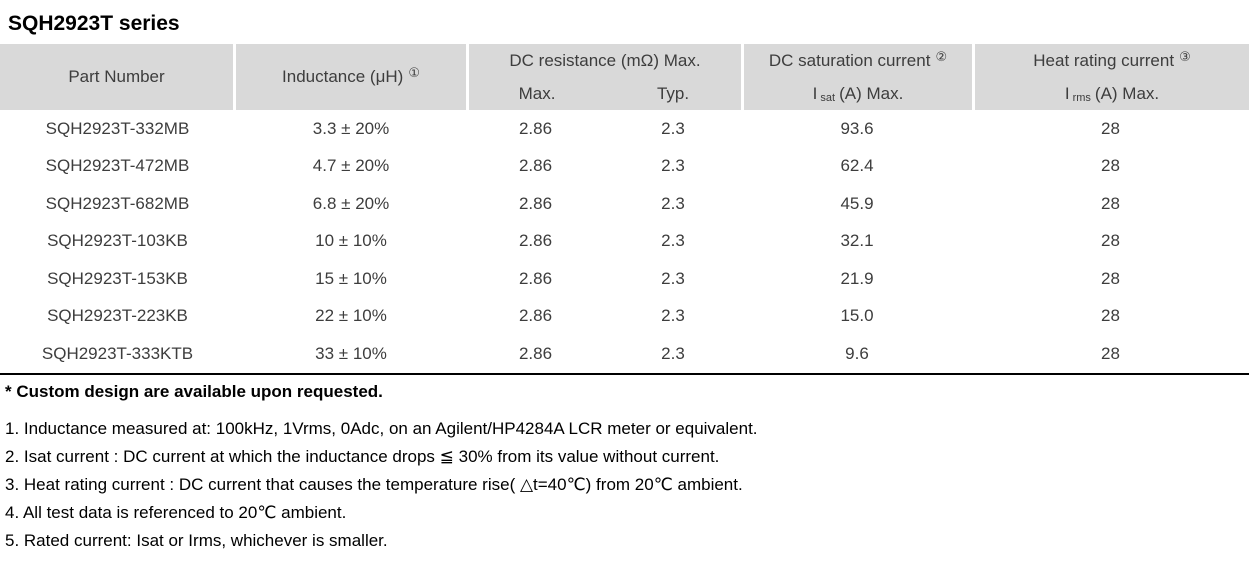 This screenshot has height=579, width=1249. Describe the element at coordinates (1185, 56) in the screenshot. I see `note-ref-3: ③` at that location.